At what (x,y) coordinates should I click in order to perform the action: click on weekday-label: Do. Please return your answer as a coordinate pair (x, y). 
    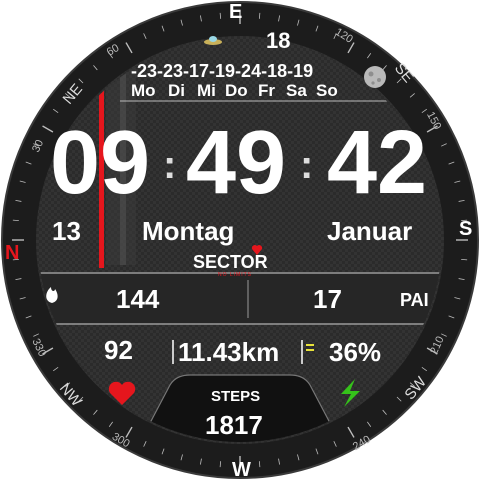
    Looking at the image, I should click on (236, 90).